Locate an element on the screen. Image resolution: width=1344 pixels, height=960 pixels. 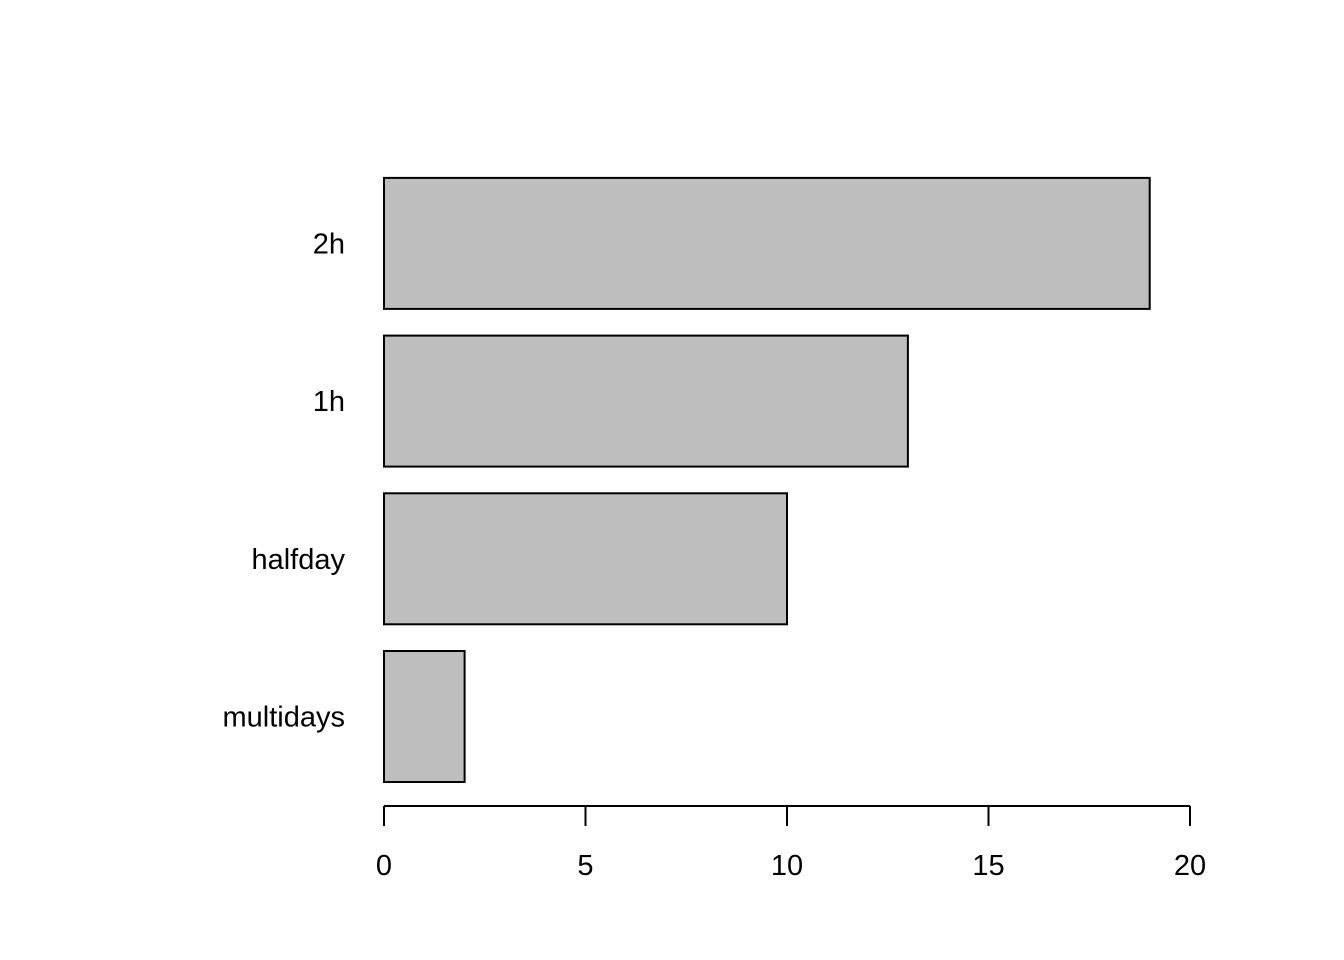
category-label-1h: 1h is located at coordinates (329, 402).